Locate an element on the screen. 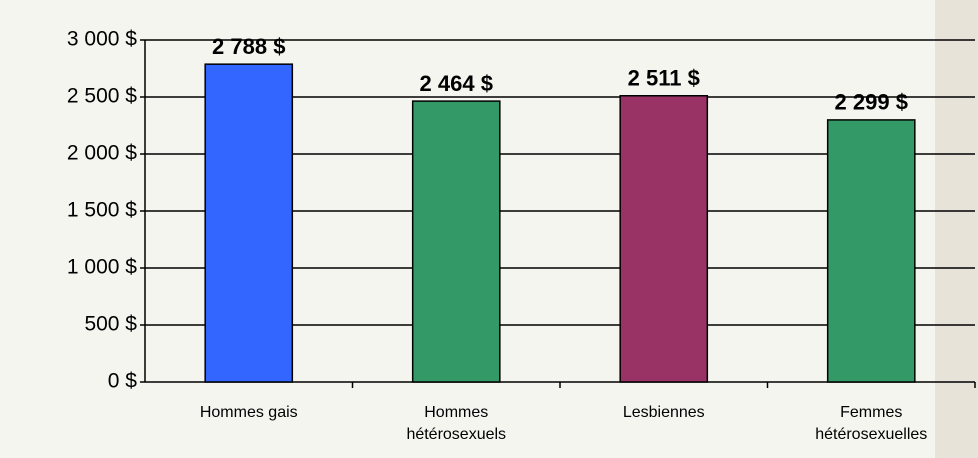 The image size is (978, 458). y-tick-label: 2 500 $ is located at coordinates (102, 96).